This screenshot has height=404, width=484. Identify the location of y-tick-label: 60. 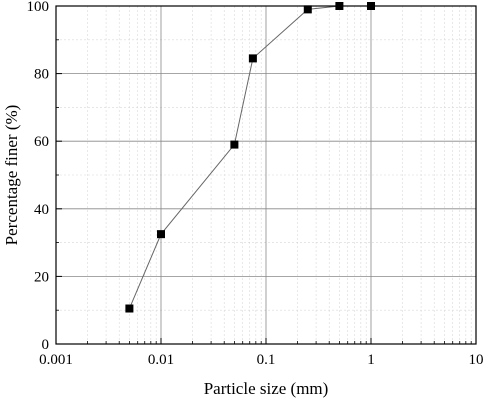
(41, 142).